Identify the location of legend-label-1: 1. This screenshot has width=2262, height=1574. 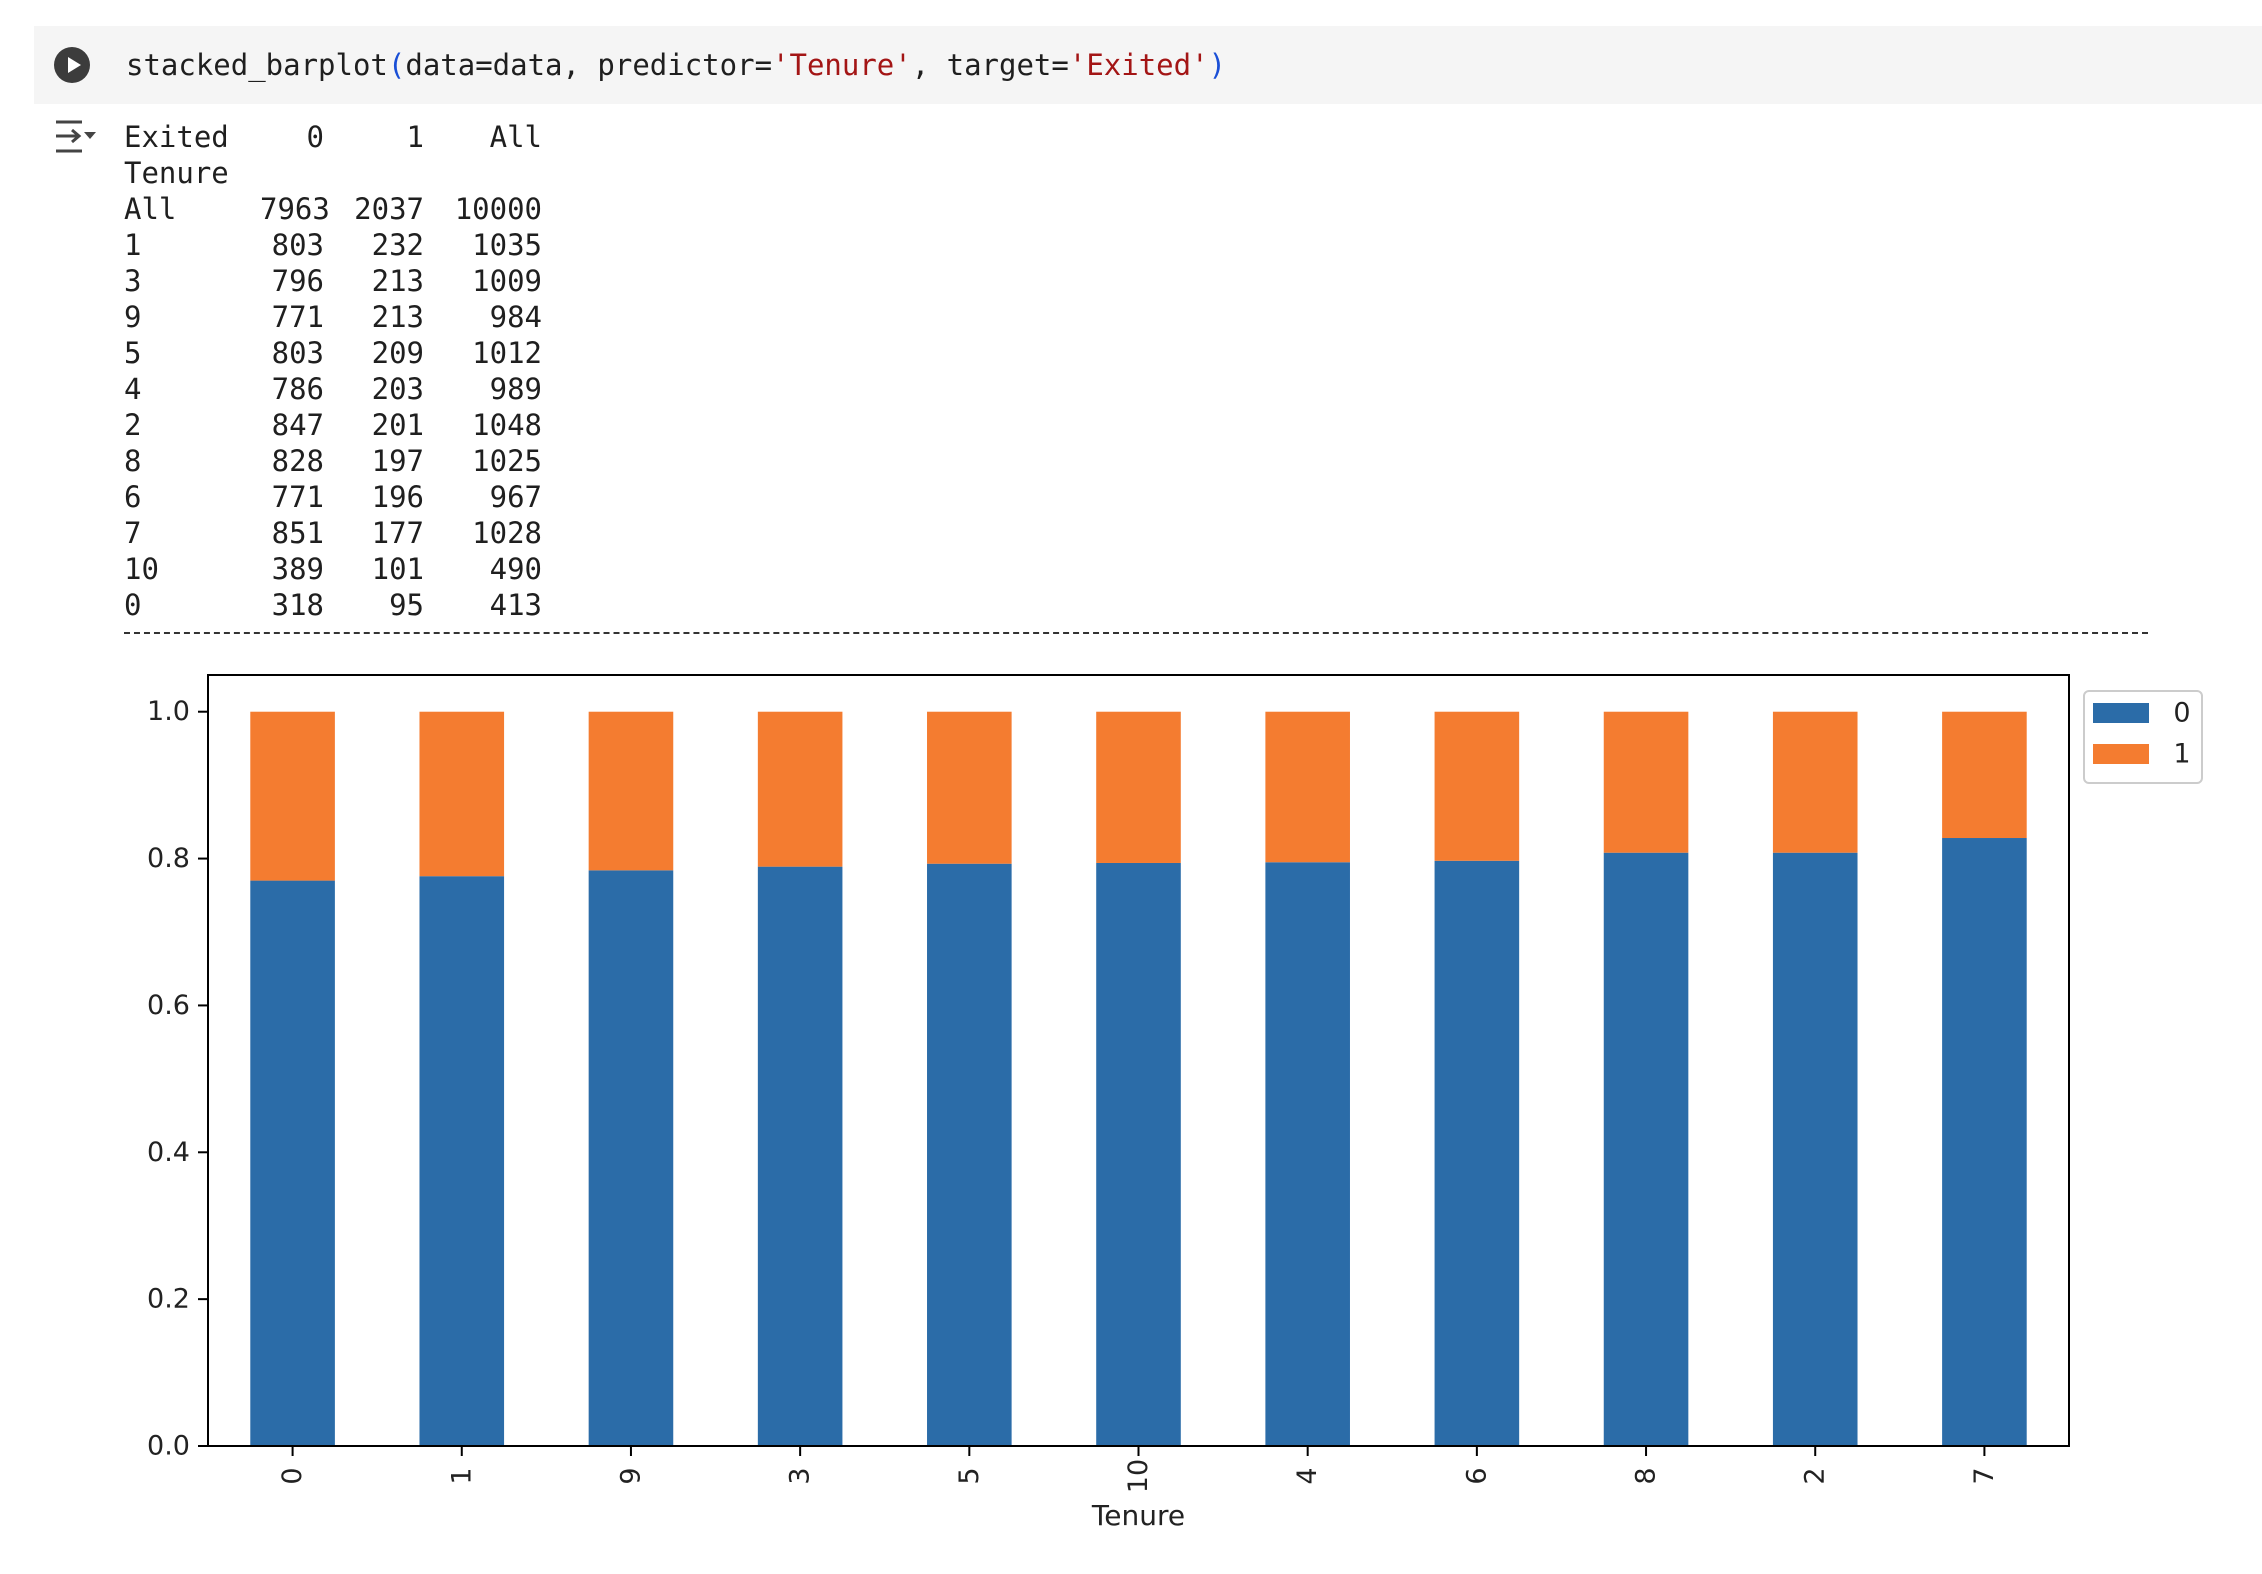
(2181, 754).